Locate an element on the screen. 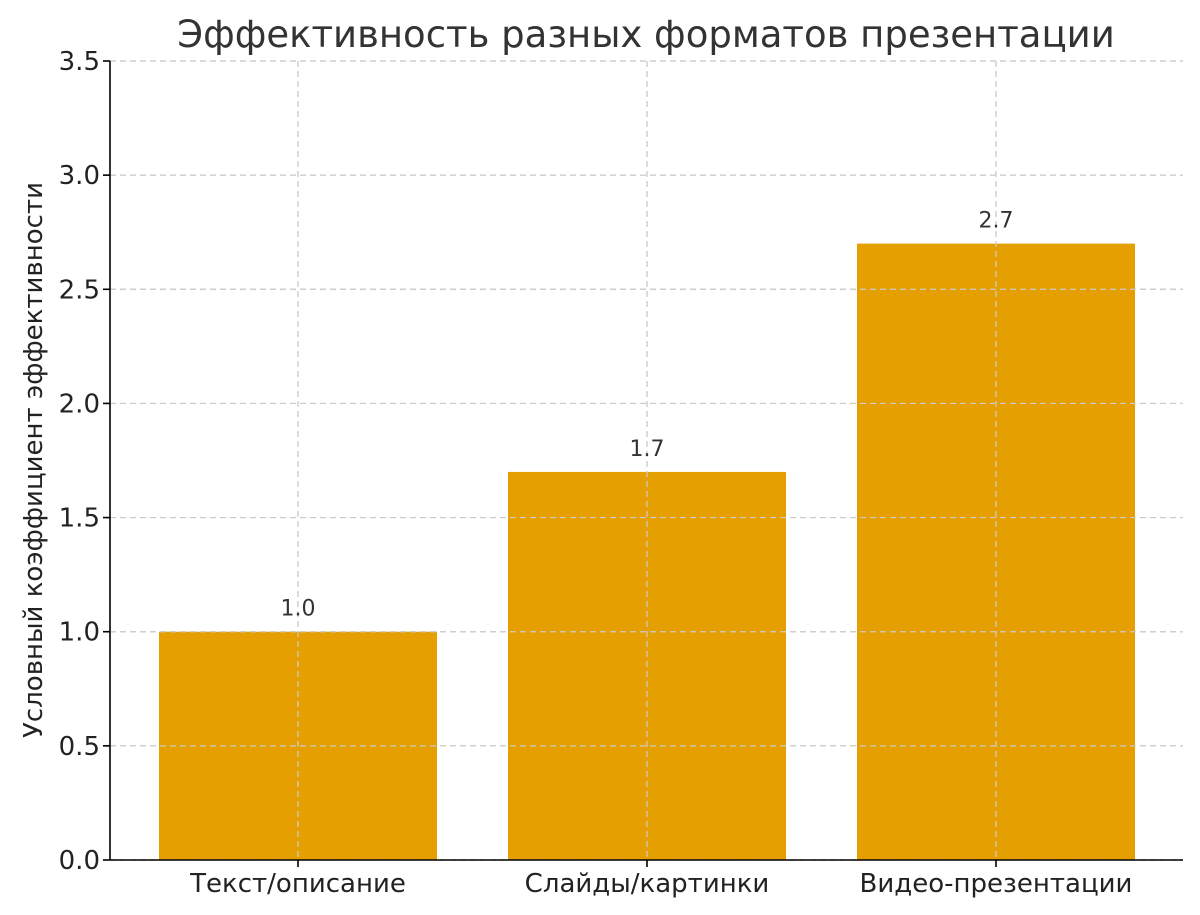  y-tick-label: 0.5 is located at coordinates (79, 747).